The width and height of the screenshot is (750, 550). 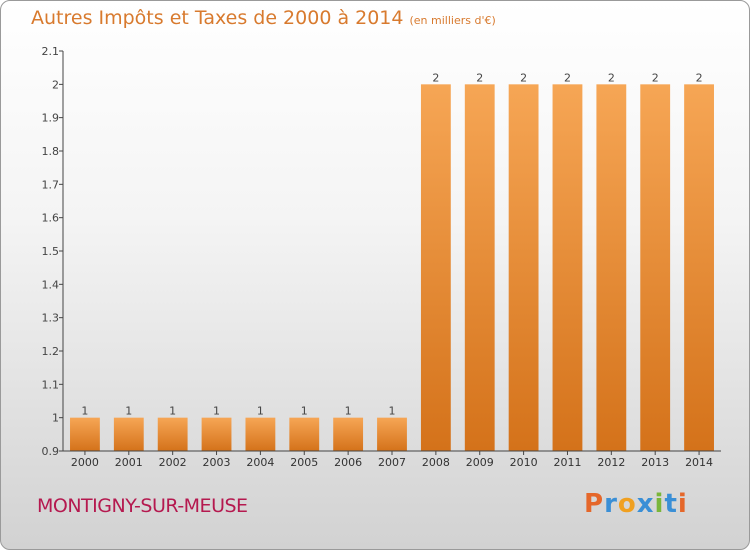 I want to click on x-tick-label: 2007, so click(x=392, y=462).